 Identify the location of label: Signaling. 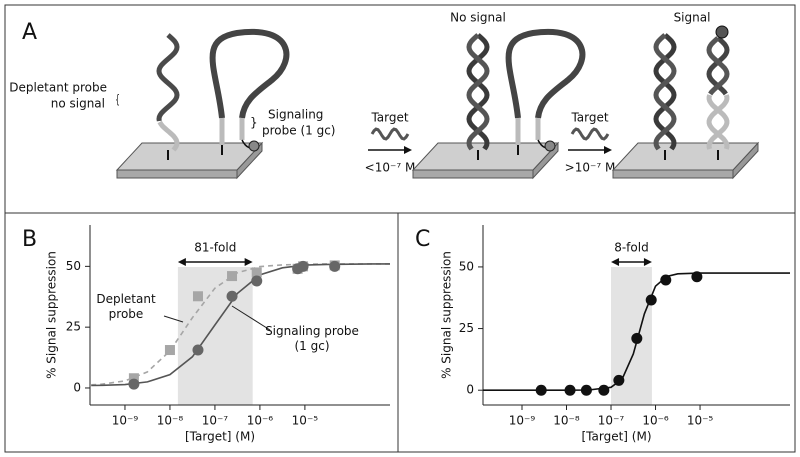
(295, 115).